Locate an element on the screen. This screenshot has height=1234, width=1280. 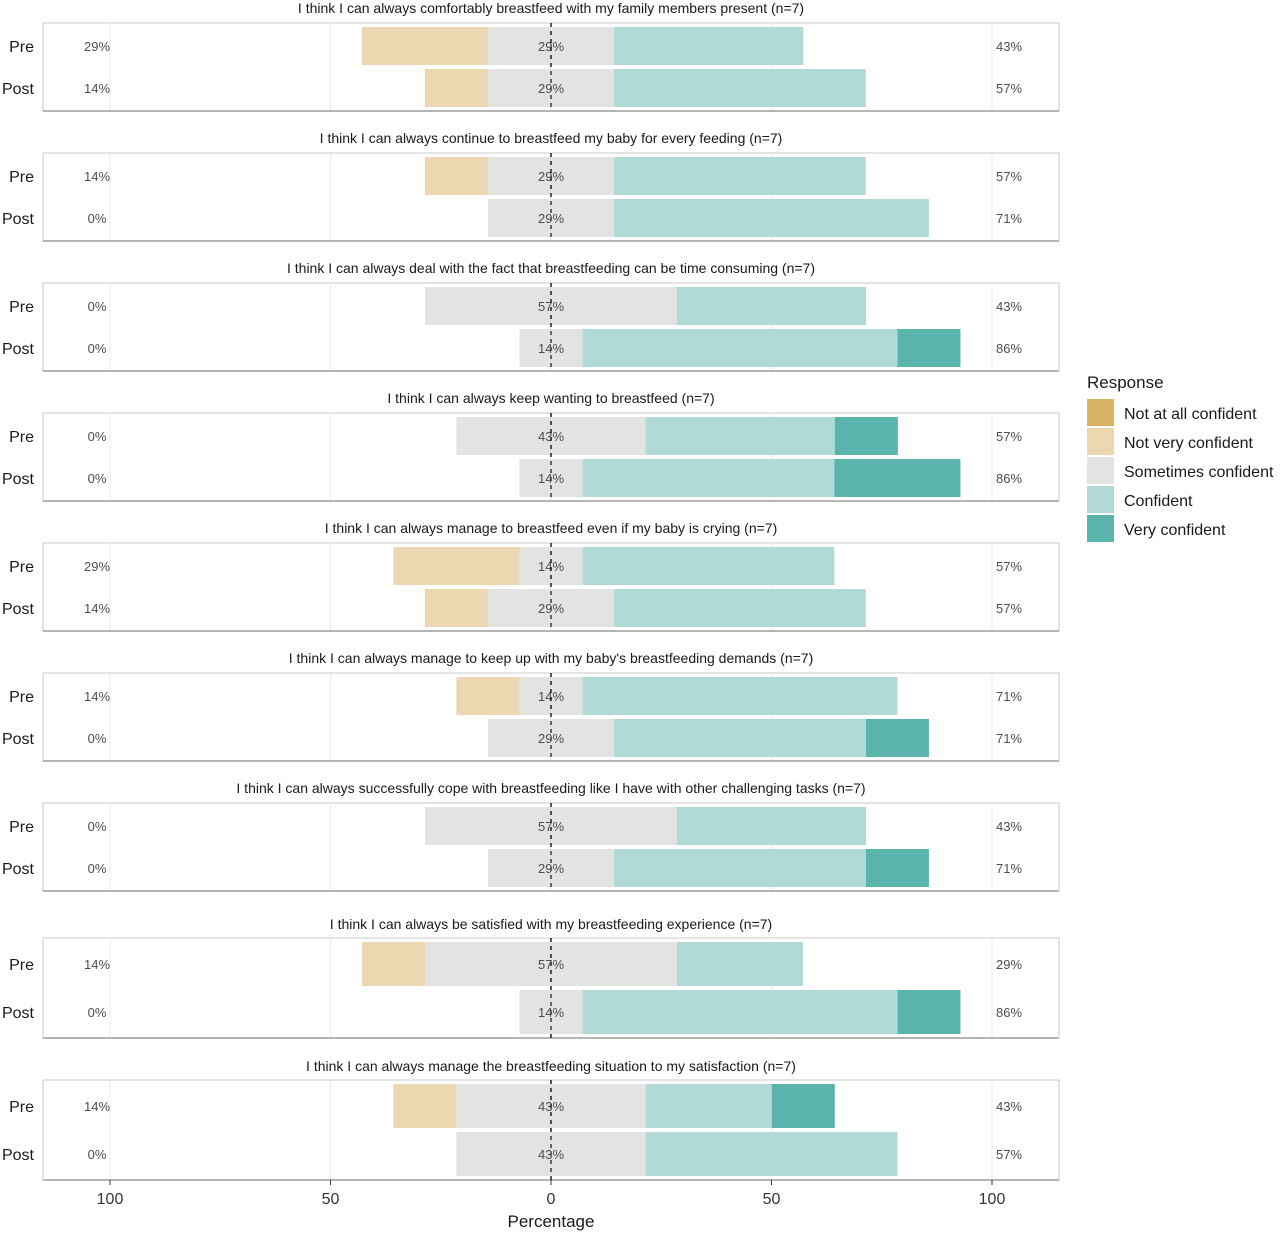
x-axis: 100 50 0 50 100 is located at coordinates (551, 1194).